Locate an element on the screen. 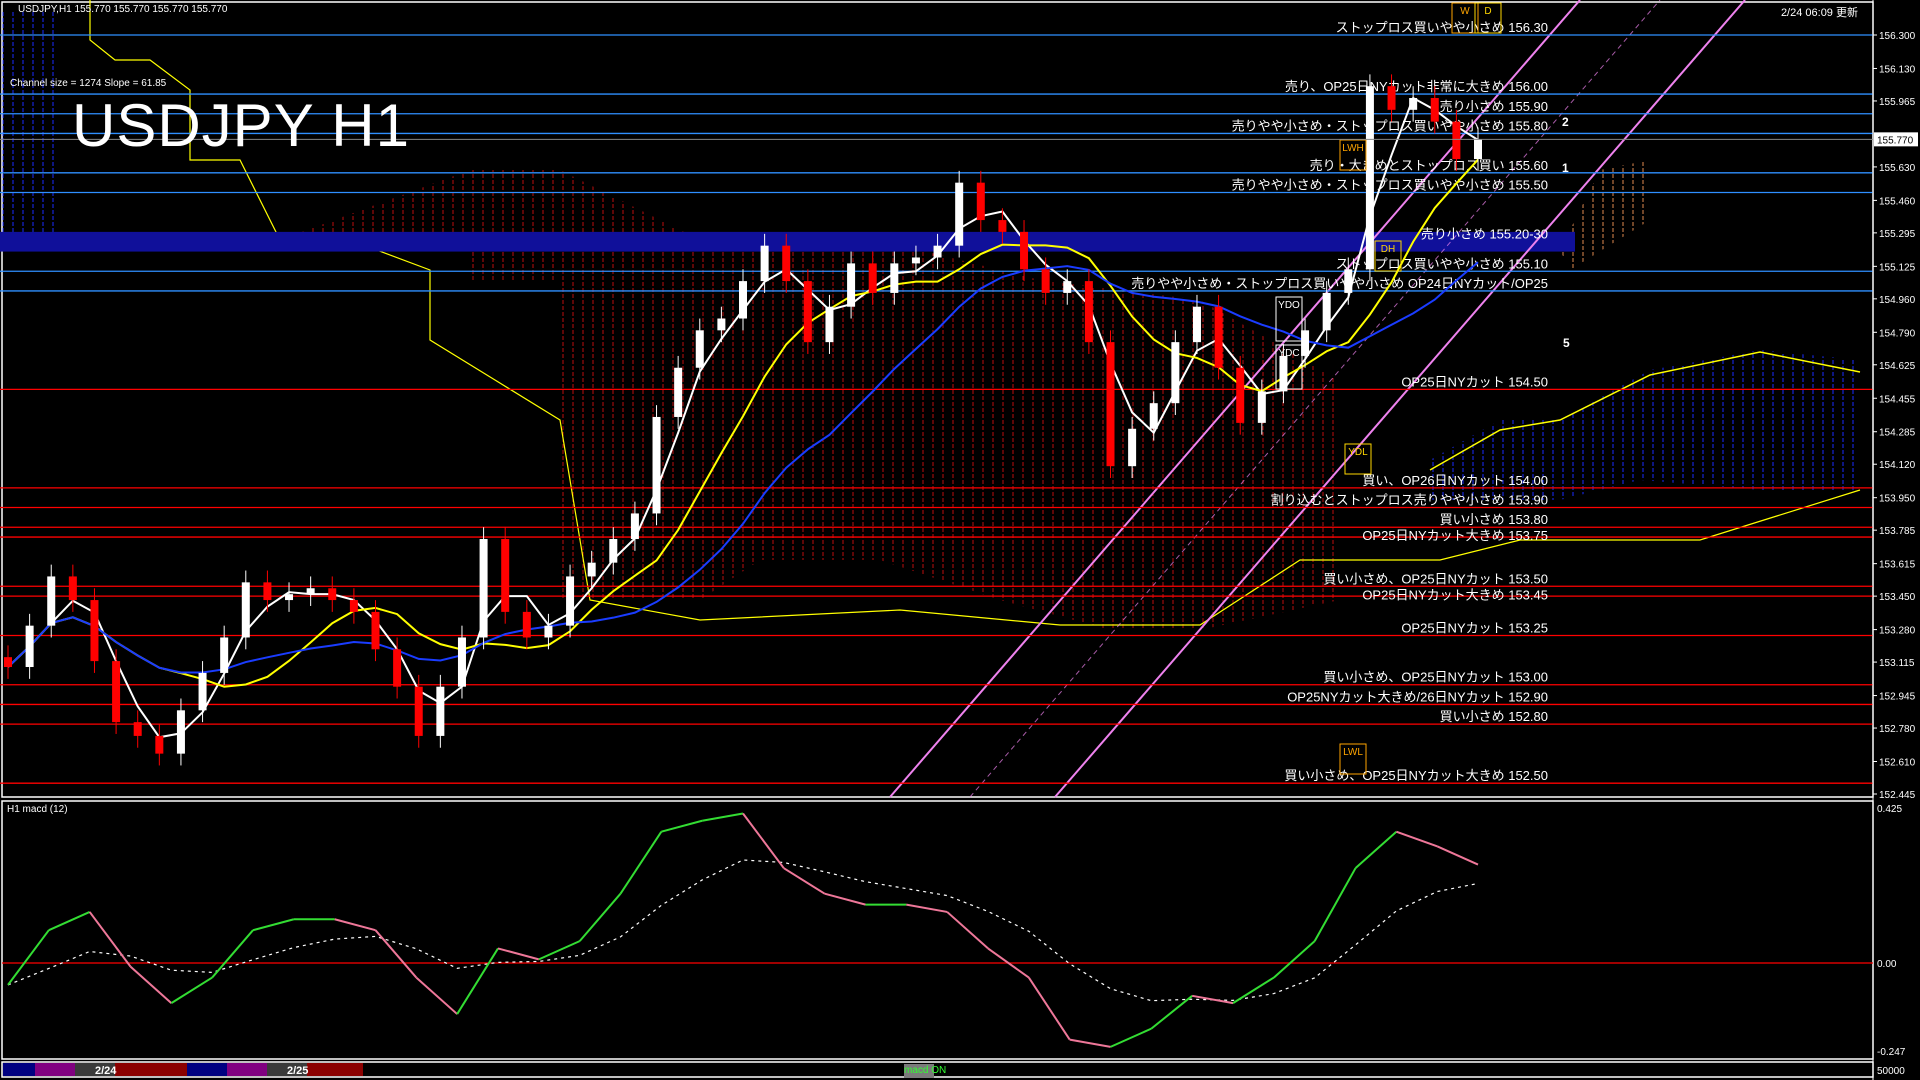 The image size is (1920, 1080). axis-tick-label: 155.460 is located at coordinates (1897, 201).